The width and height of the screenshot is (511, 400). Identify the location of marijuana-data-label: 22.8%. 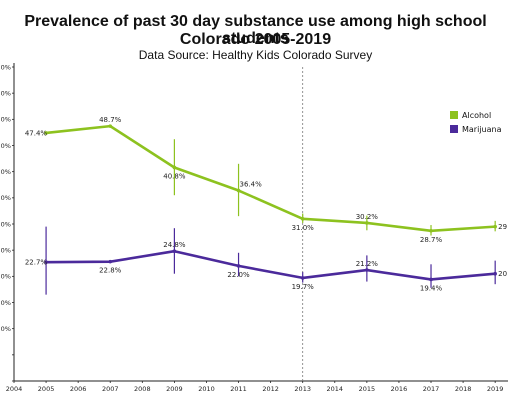
(110, 271).